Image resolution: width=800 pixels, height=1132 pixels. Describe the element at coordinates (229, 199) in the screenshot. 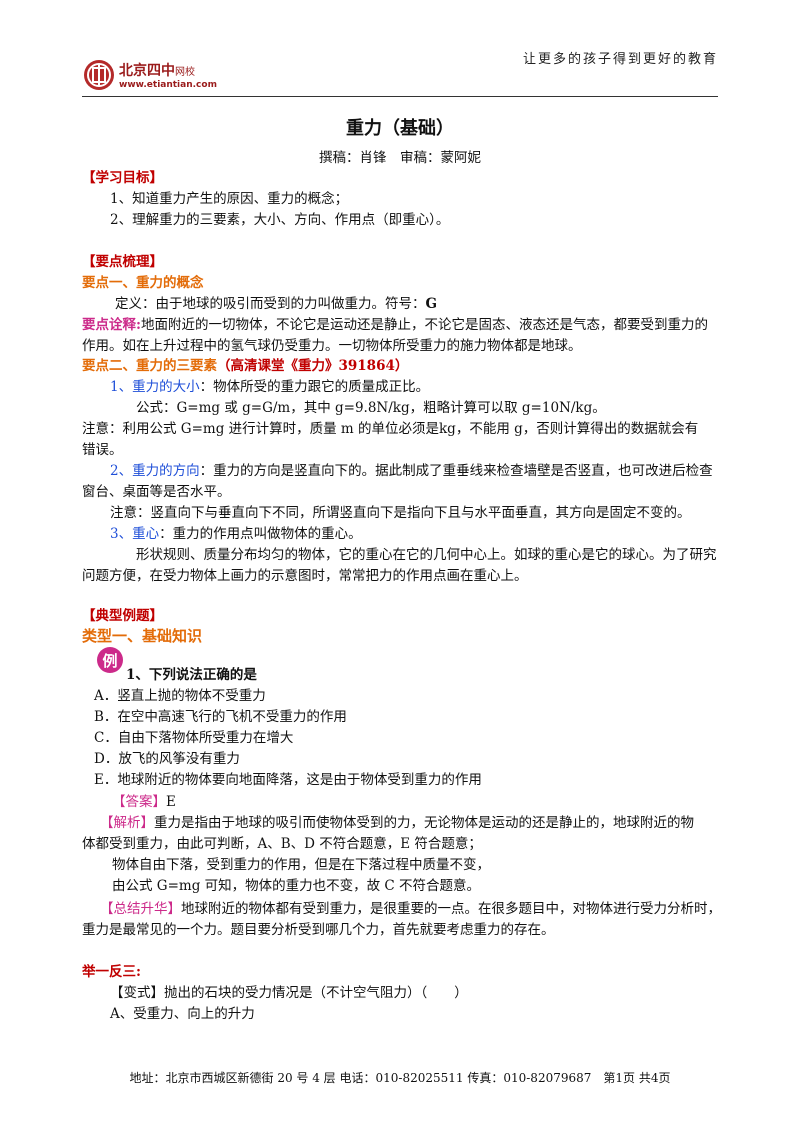

I see `goal-item: 1、知道重力产生的原因、重力的概念；` at that location.